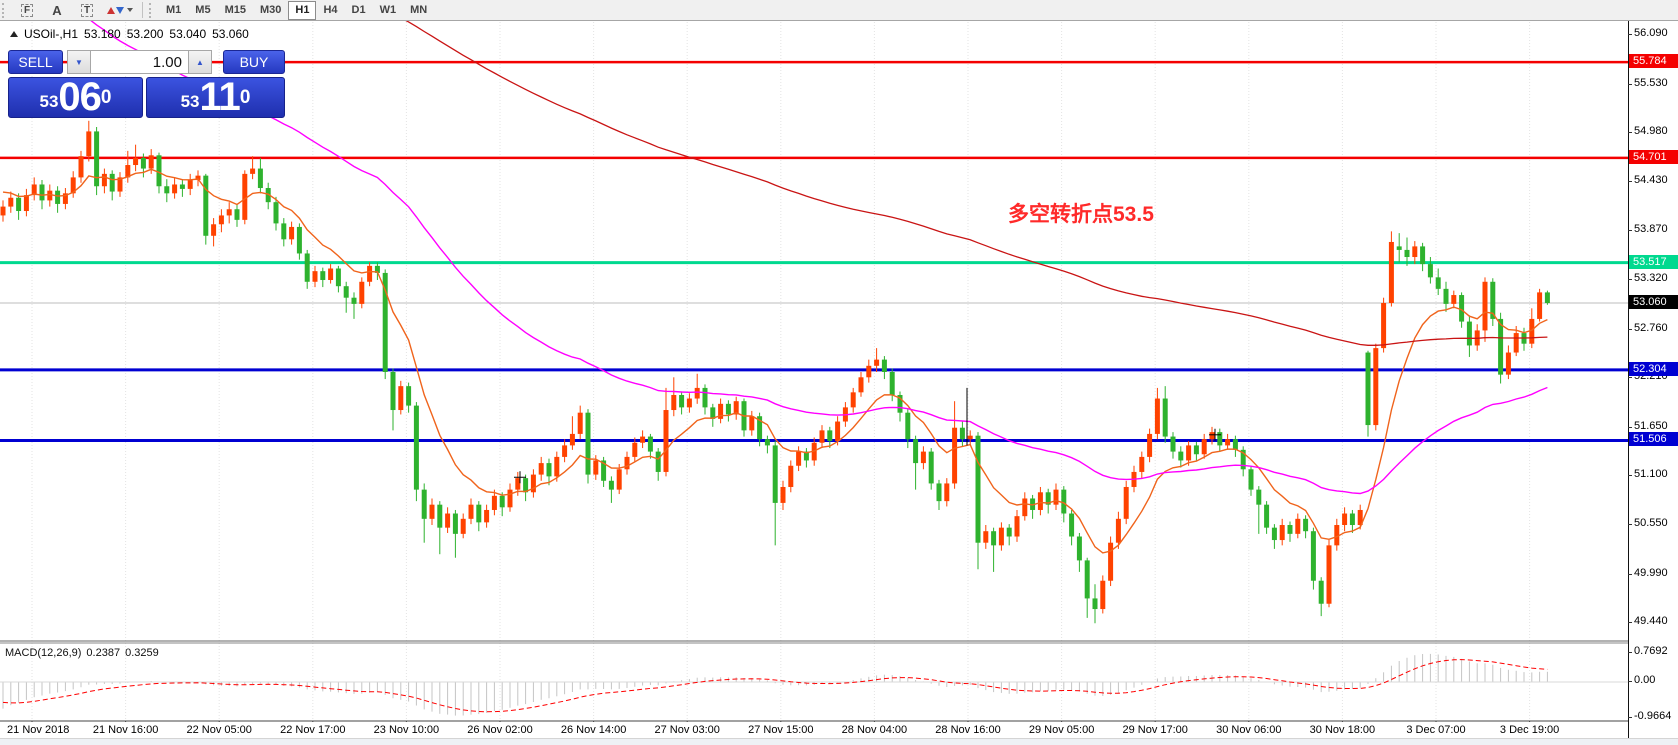 The image size is (1678, 745). I want to click on price-tick-label: 56.090, so click(1648, 33).